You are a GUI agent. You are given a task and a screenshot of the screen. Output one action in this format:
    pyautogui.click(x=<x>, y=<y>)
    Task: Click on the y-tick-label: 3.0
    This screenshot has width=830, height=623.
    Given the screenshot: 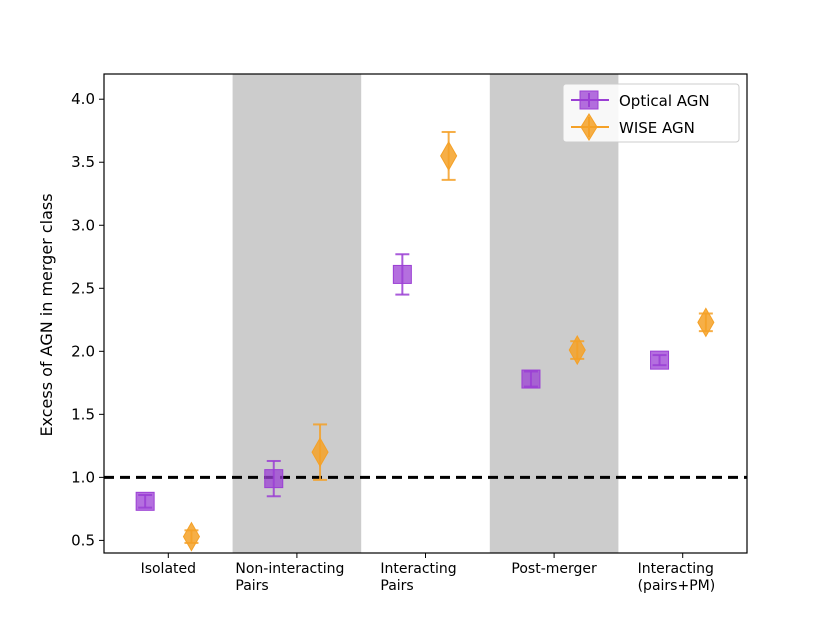 What is the action you would take?
    pyautogui.click(x=83, y=225)
    